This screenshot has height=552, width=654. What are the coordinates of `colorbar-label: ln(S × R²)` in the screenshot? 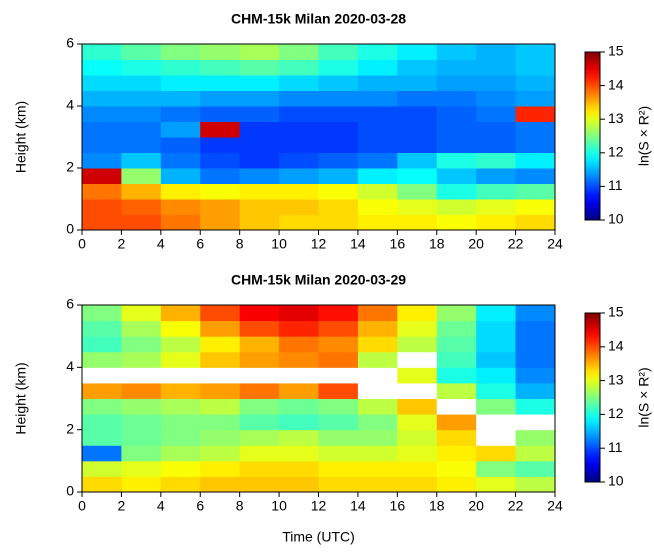 It's located at (644, 397).